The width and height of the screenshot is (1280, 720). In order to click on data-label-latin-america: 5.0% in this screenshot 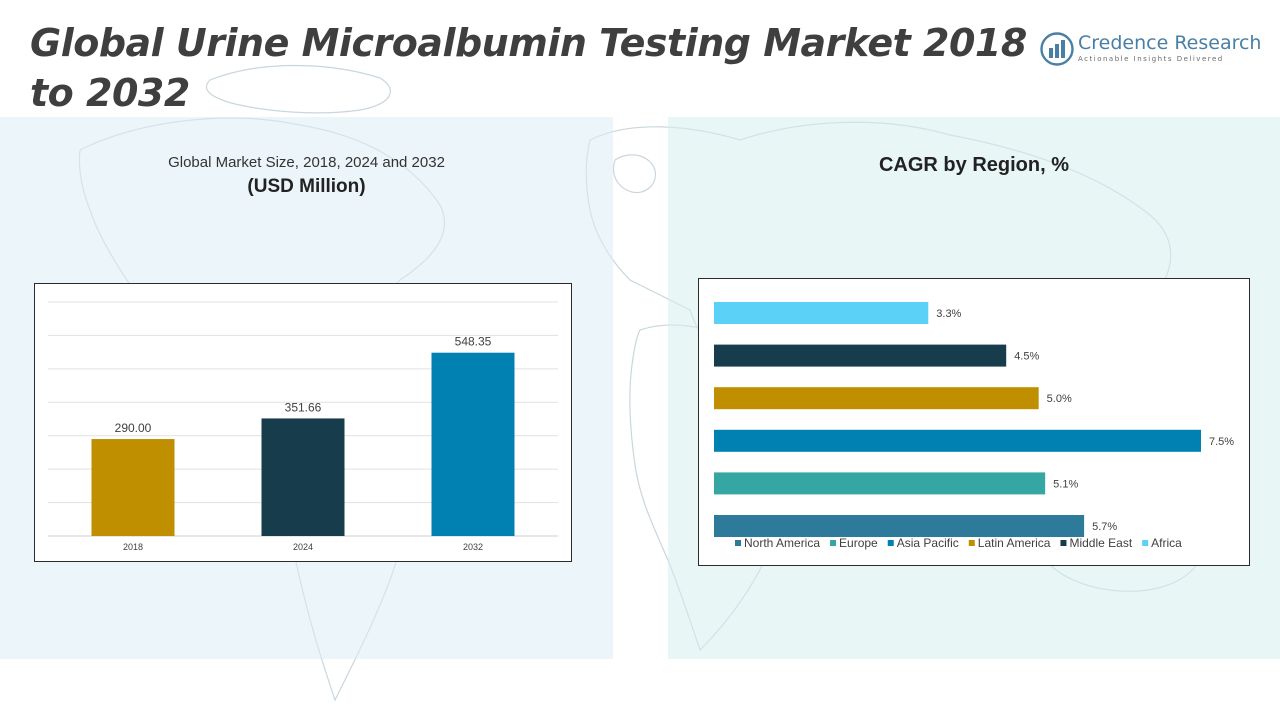, I will do `click(1059, 399)`.